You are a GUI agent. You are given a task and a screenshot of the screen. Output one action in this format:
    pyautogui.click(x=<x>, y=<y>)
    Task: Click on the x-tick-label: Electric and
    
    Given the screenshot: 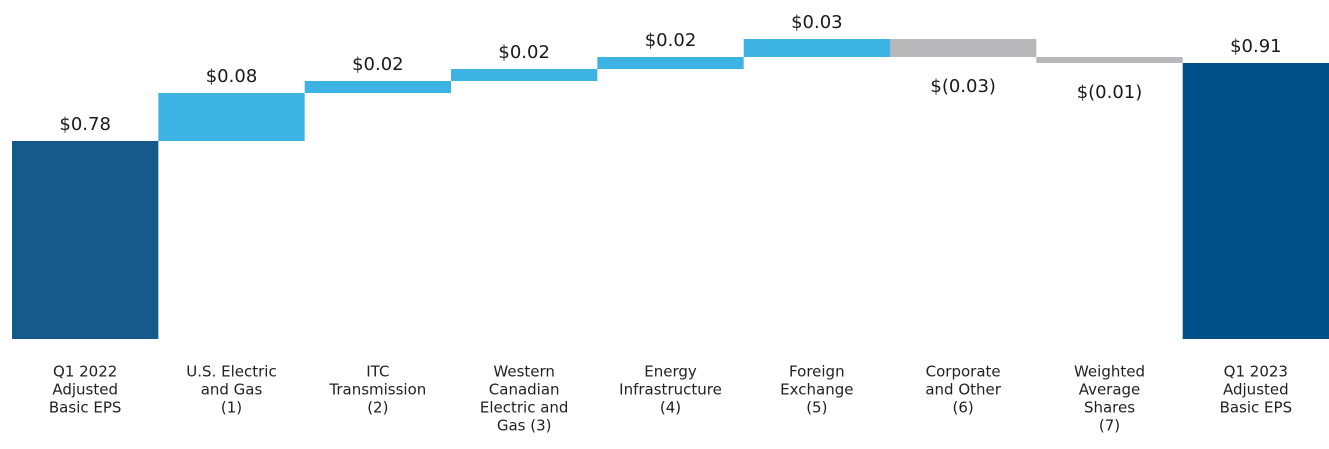 What is the action you would take?
    pyautogui.click(x=524, y=408)
    